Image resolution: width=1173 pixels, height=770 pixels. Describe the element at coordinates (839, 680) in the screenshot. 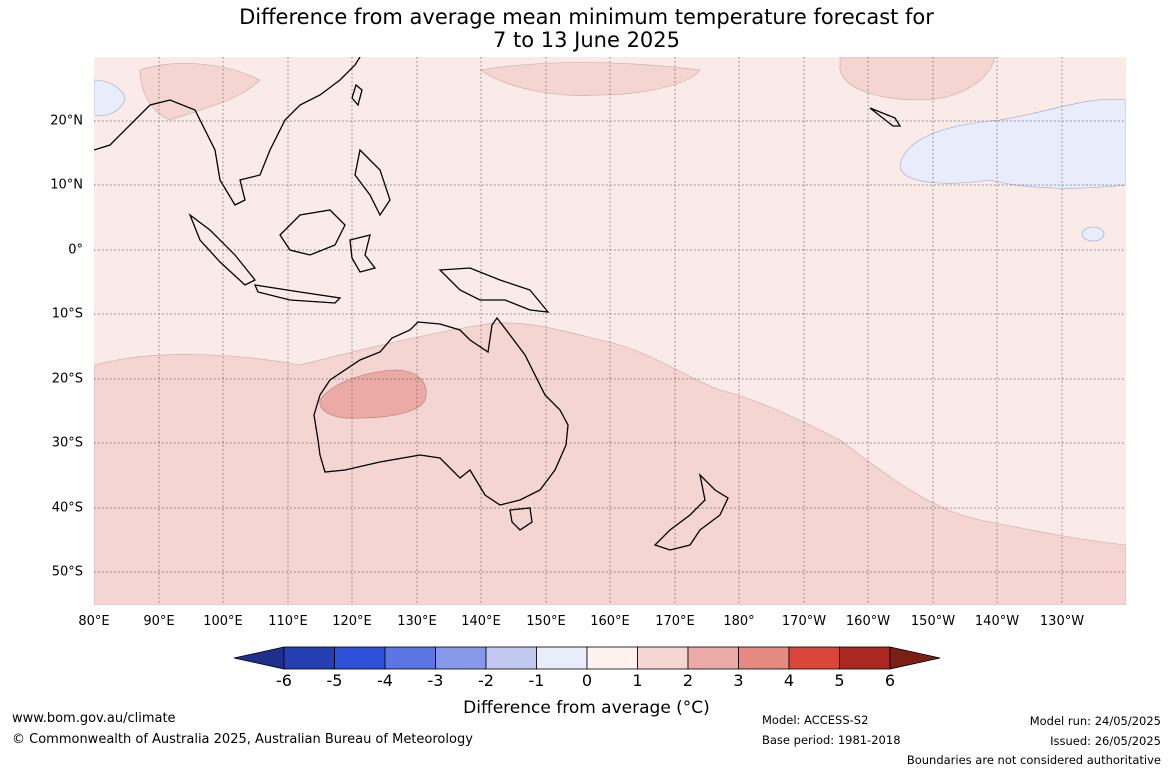

I see `colorbar-tick-label: 5` at that location.